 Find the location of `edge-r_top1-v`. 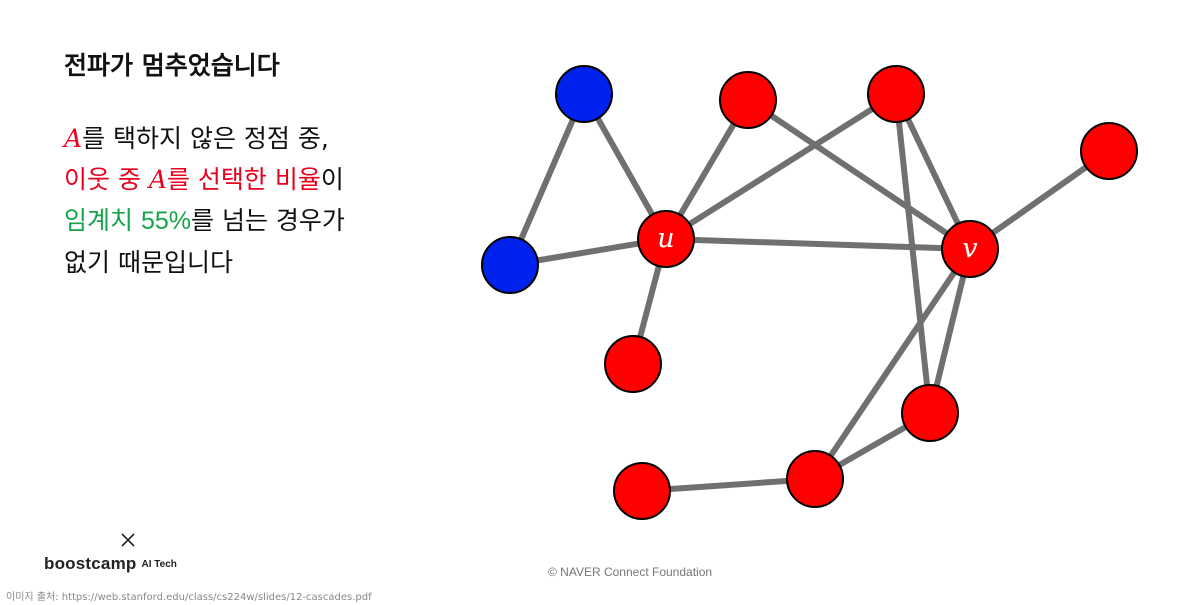

edge-r_top1-v is located at coordinates (859, 174).